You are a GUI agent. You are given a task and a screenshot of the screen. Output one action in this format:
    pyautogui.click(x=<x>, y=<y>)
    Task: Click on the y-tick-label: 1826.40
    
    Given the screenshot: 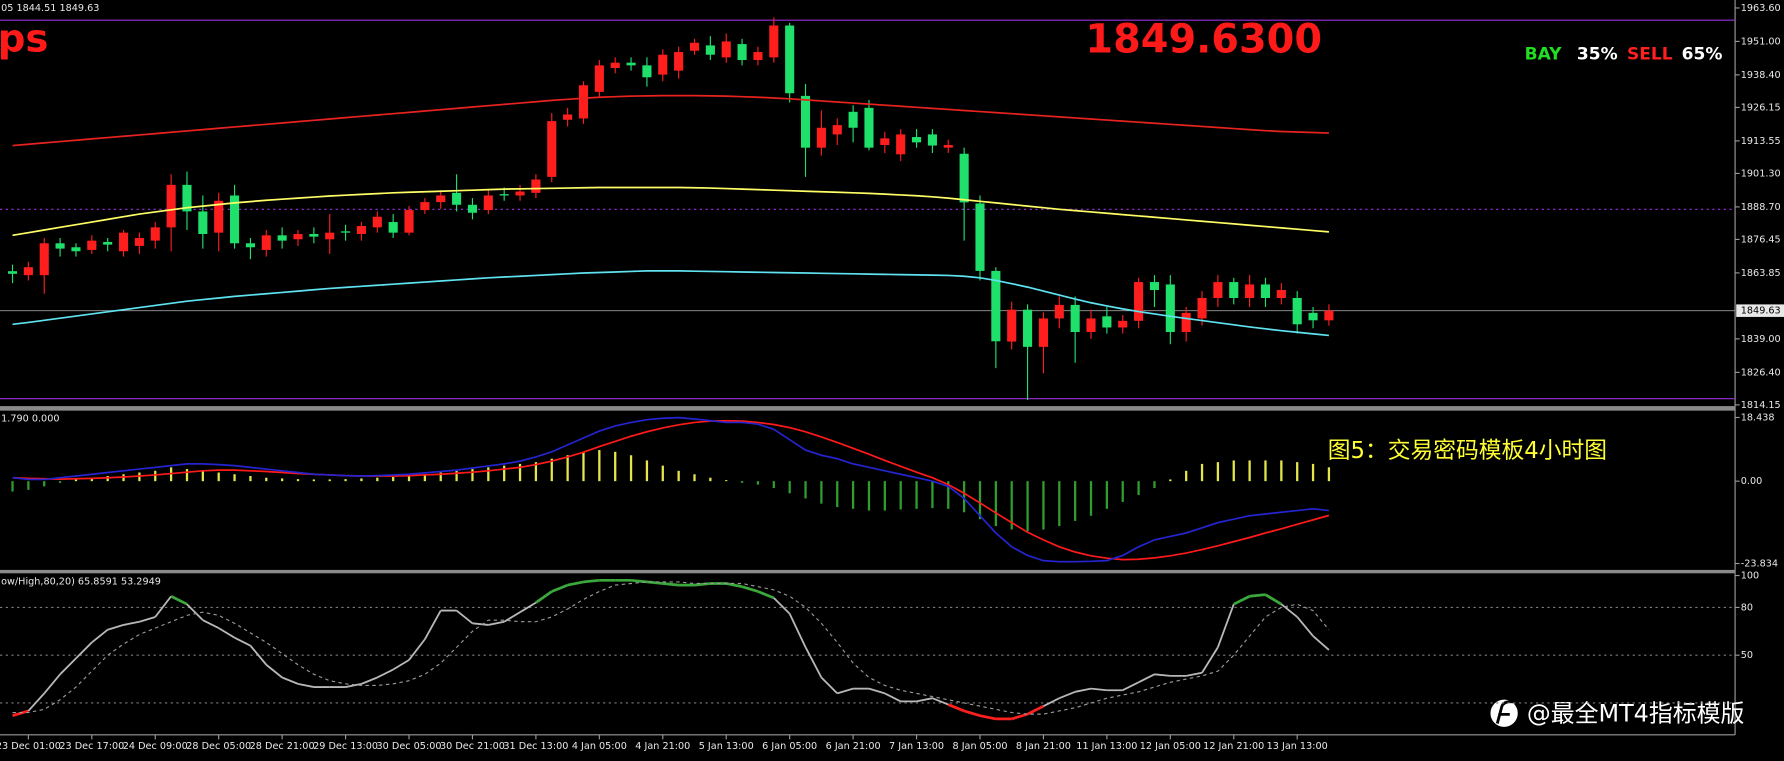 What is the action you would take?
    pyautogui.click(x=1761, y=372)
    